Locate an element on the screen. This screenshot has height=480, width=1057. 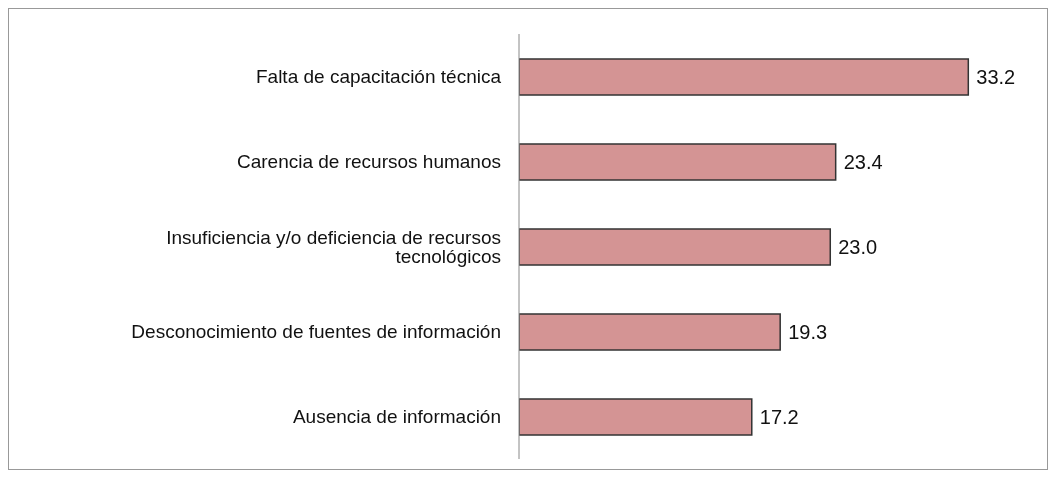
y-tick-label: Falta de capacitación técnica is located at coordinates (378, 77).